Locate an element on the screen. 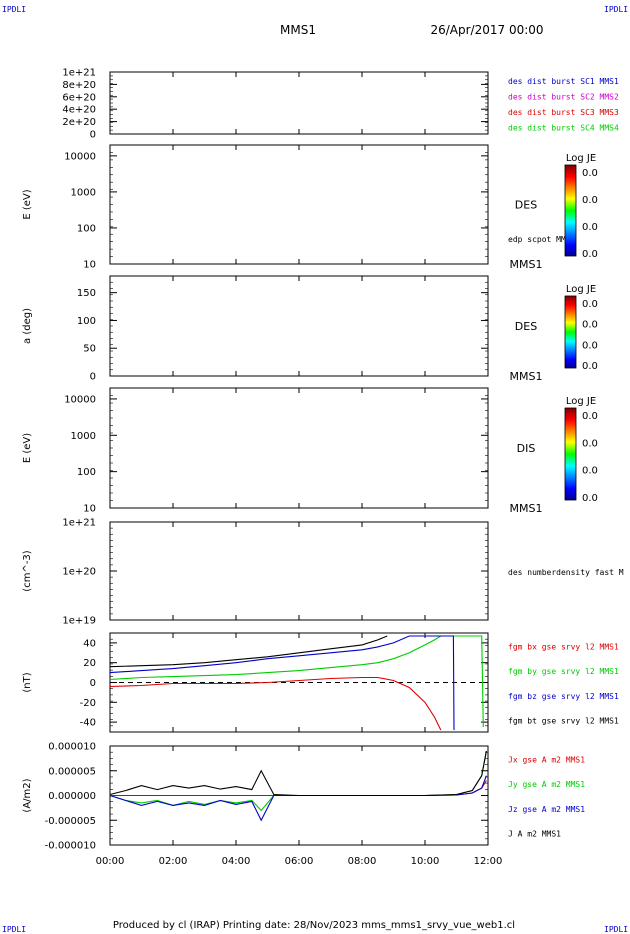 The width and height of the screenshot is (630, 934). y-axis-label: (cm^-3) is located at coordinates (27, 570).